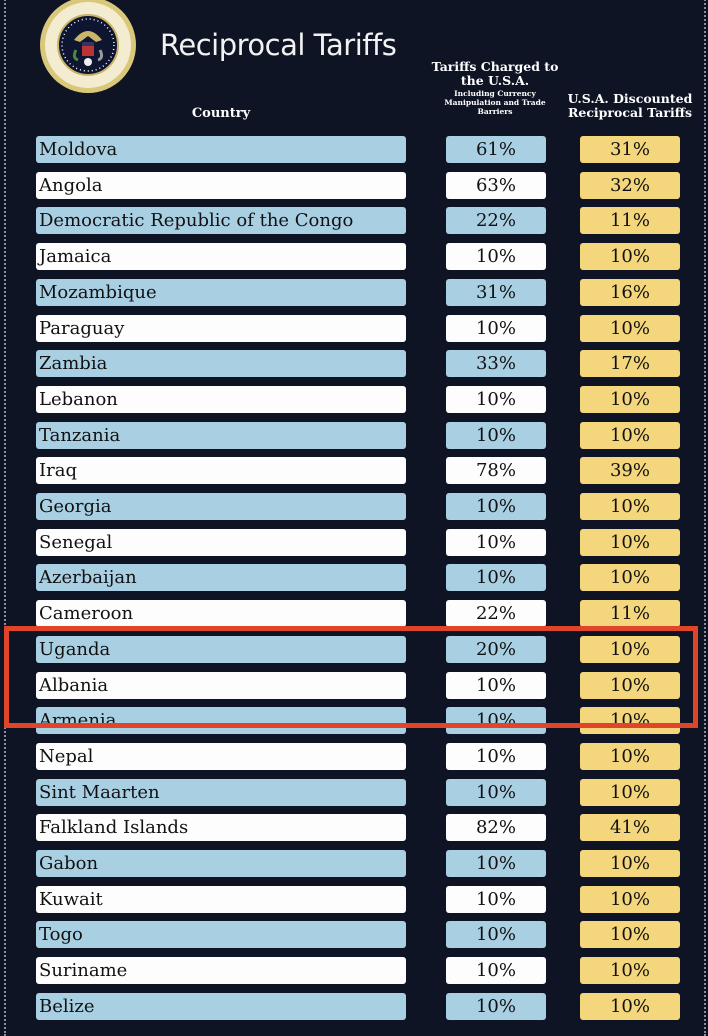  What do you see at coordinates (221, 399) in the screenshot?
I see `country-cell: Lebanon` at bounding box center [221, 399].